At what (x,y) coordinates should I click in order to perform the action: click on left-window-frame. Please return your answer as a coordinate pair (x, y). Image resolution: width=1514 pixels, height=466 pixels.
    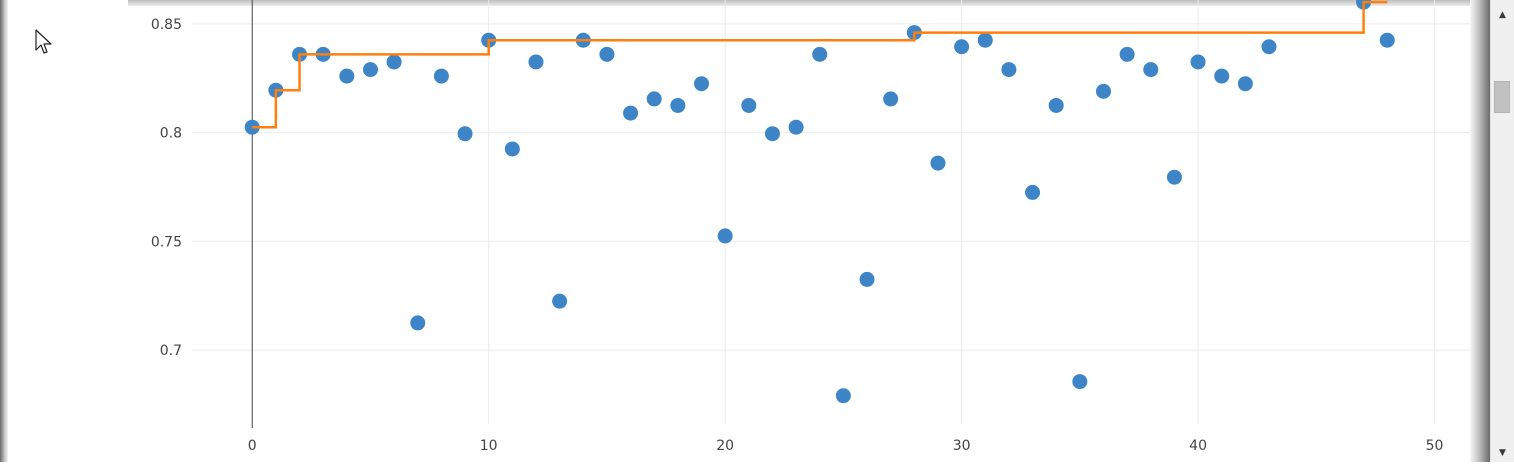
    Looking at the image, I should click on (67, 231).